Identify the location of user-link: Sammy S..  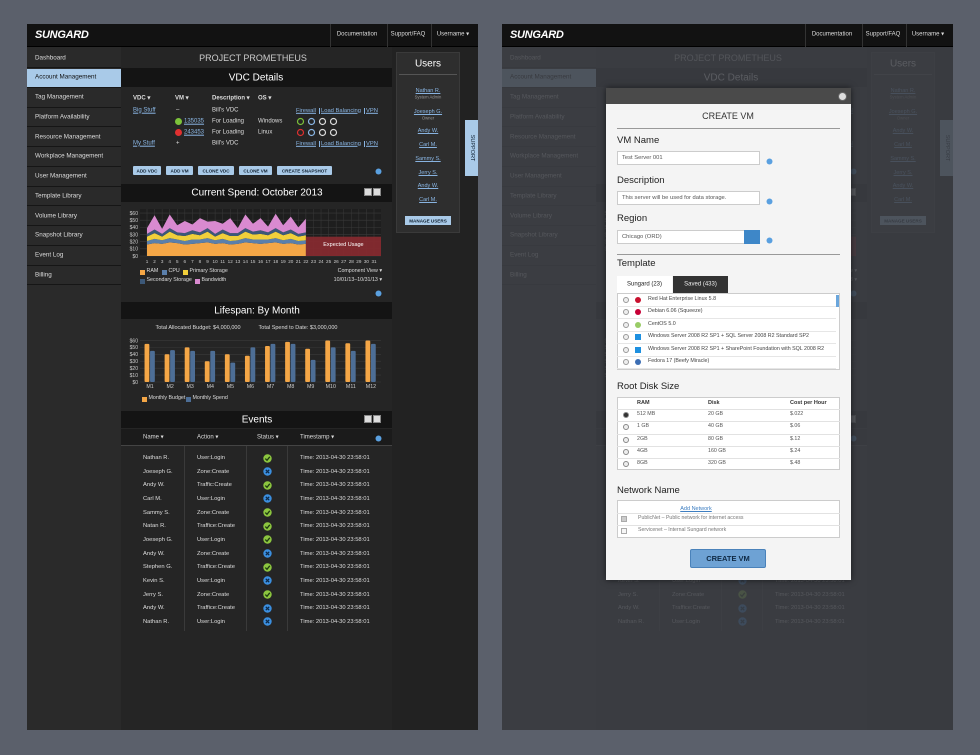
(428, 158).